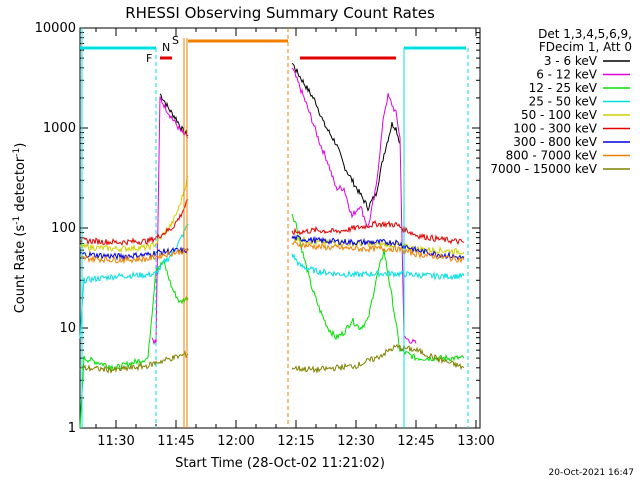 The image size is (640, 480). I want to click on y-axis-label-part: ), so click(20, 145).